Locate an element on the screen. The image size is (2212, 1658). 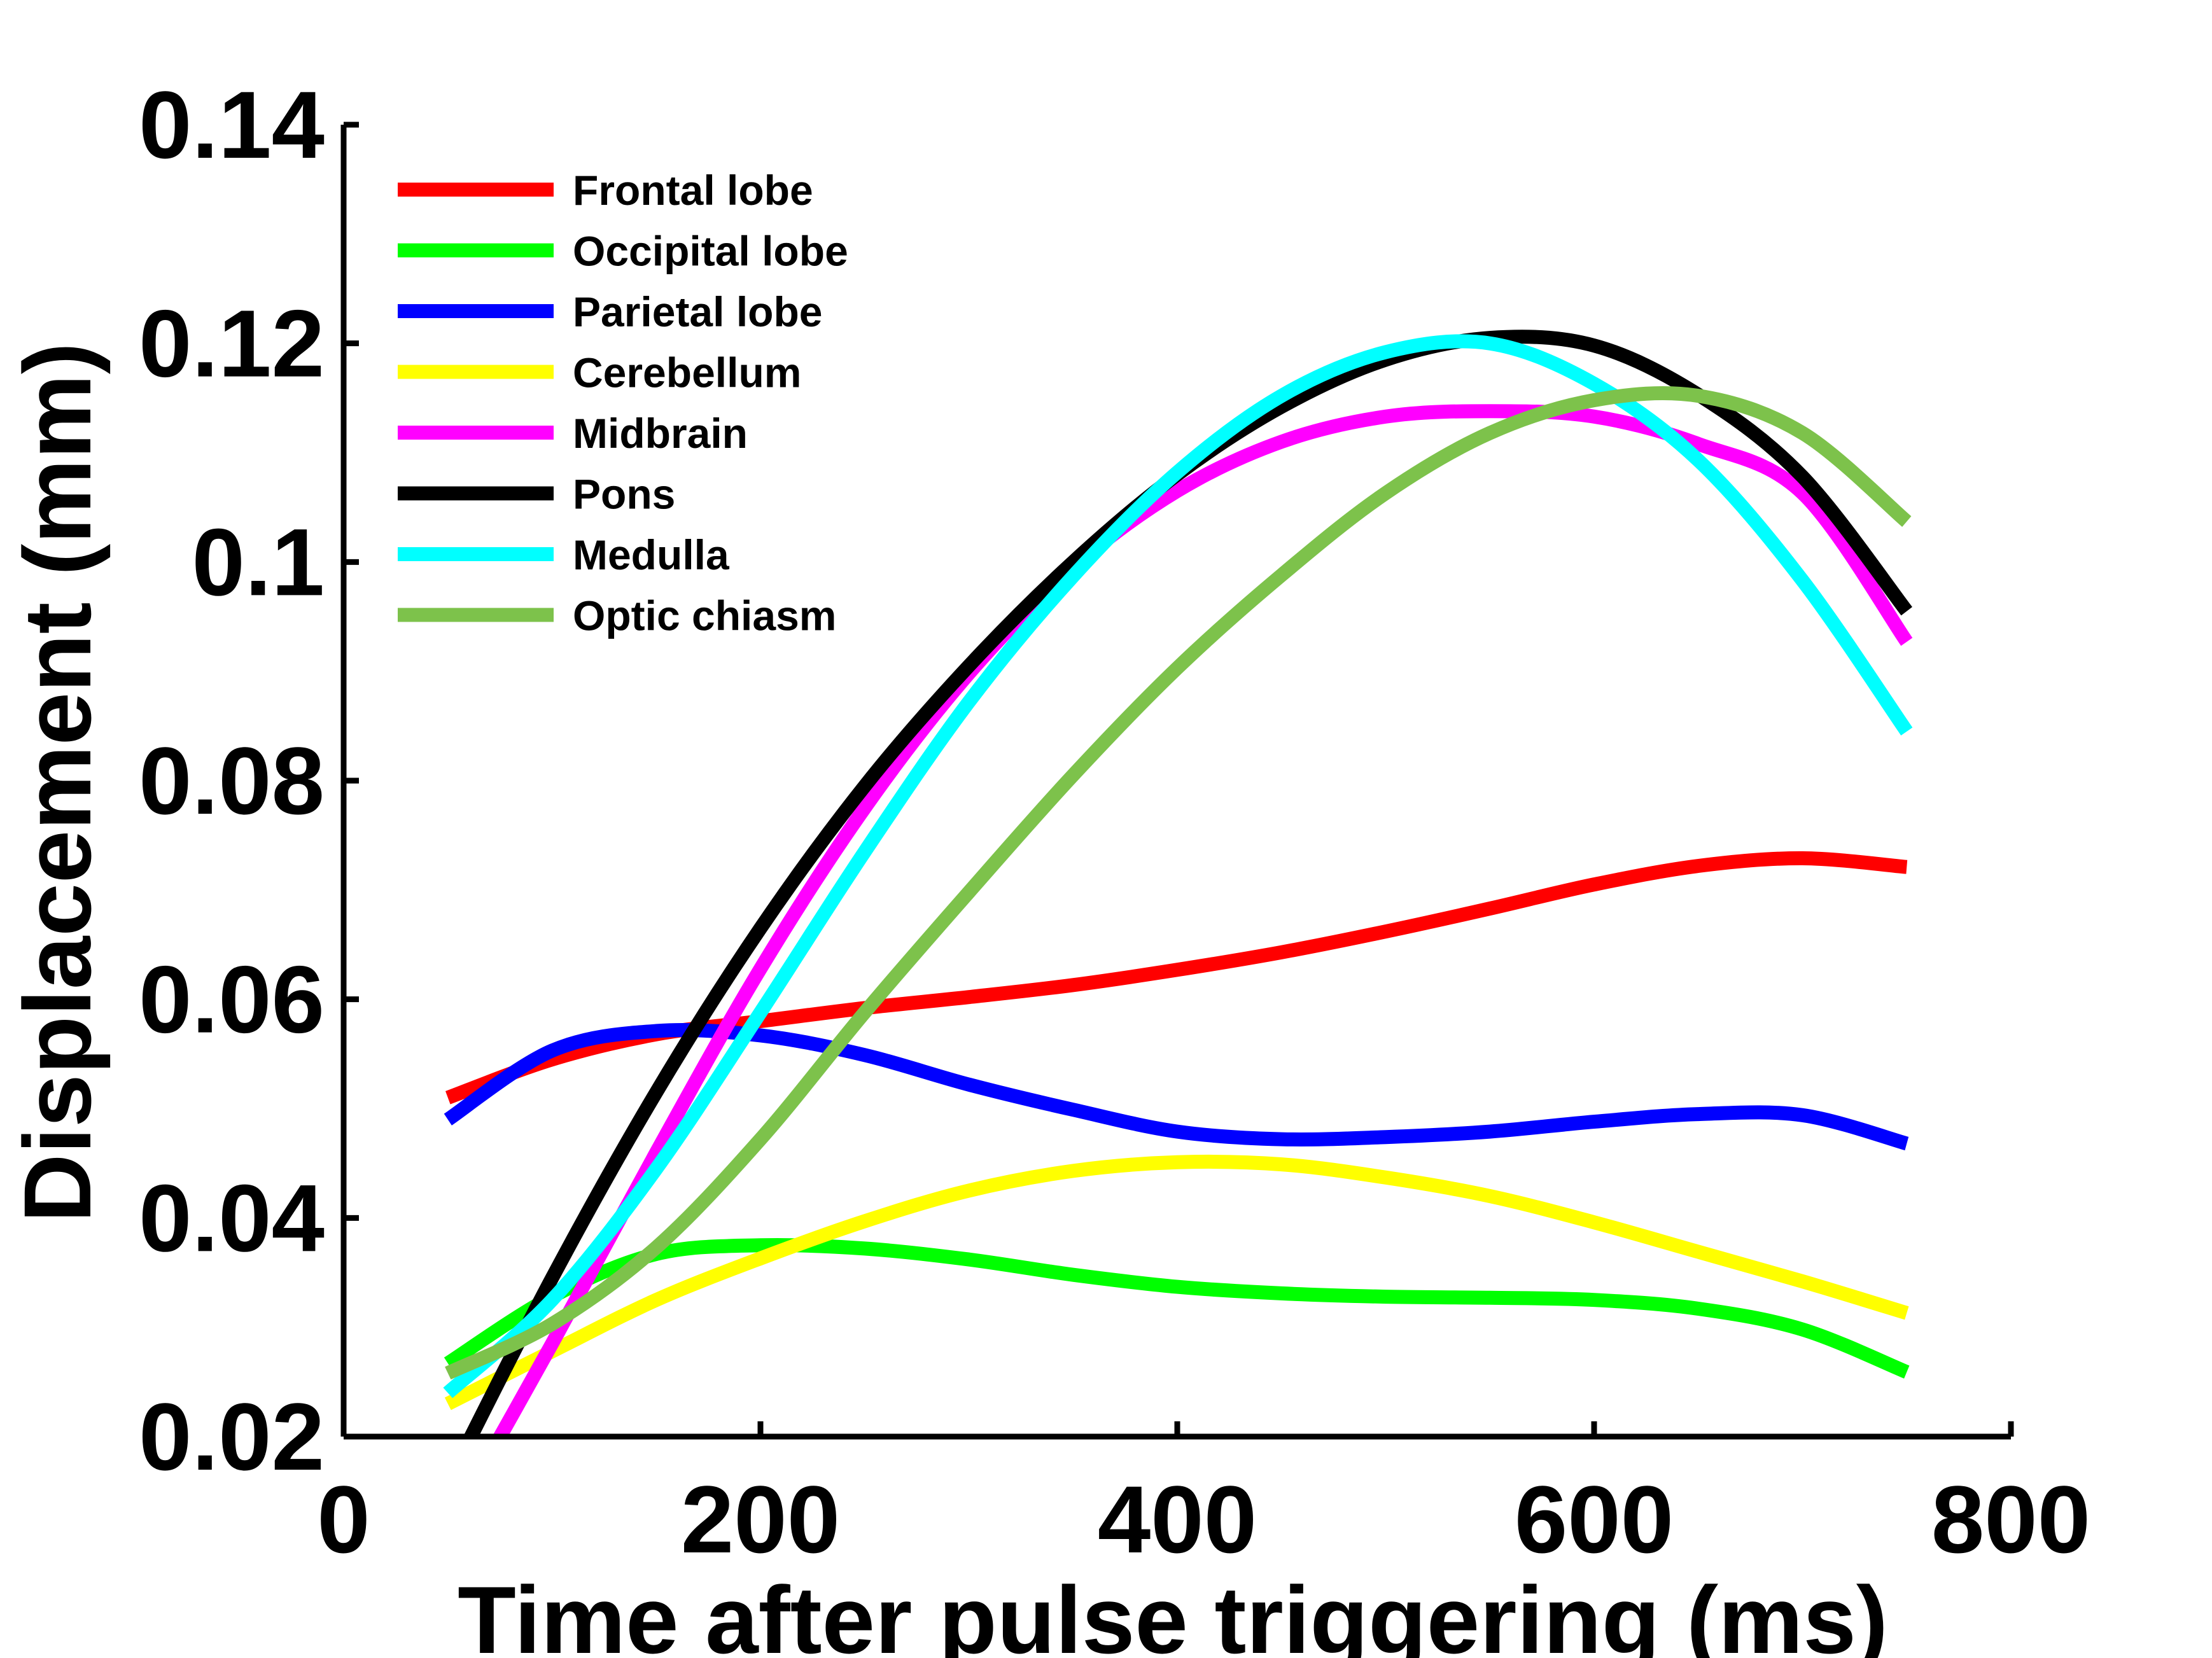
legend-label-cerebellum: Cerebellum is located at coordinates (687, 372).